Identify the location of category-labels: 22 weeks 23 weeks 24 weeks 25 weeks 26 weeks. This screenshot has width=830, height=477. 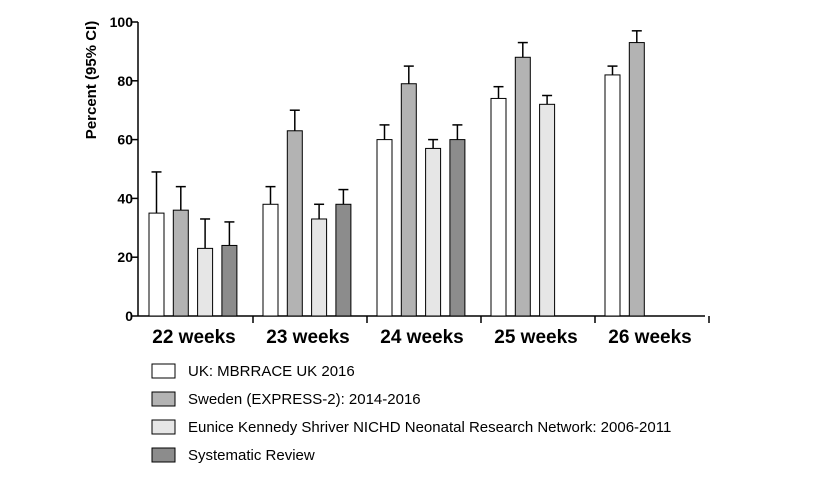
(421, 337).